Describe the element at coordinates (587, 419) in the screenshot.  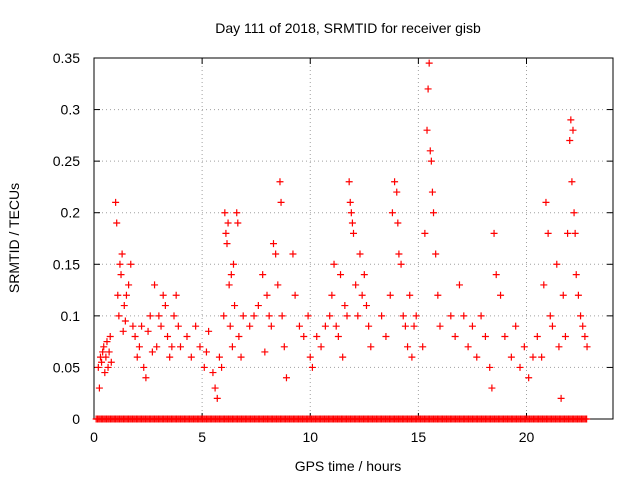
I see `zero-value-point` at that location.